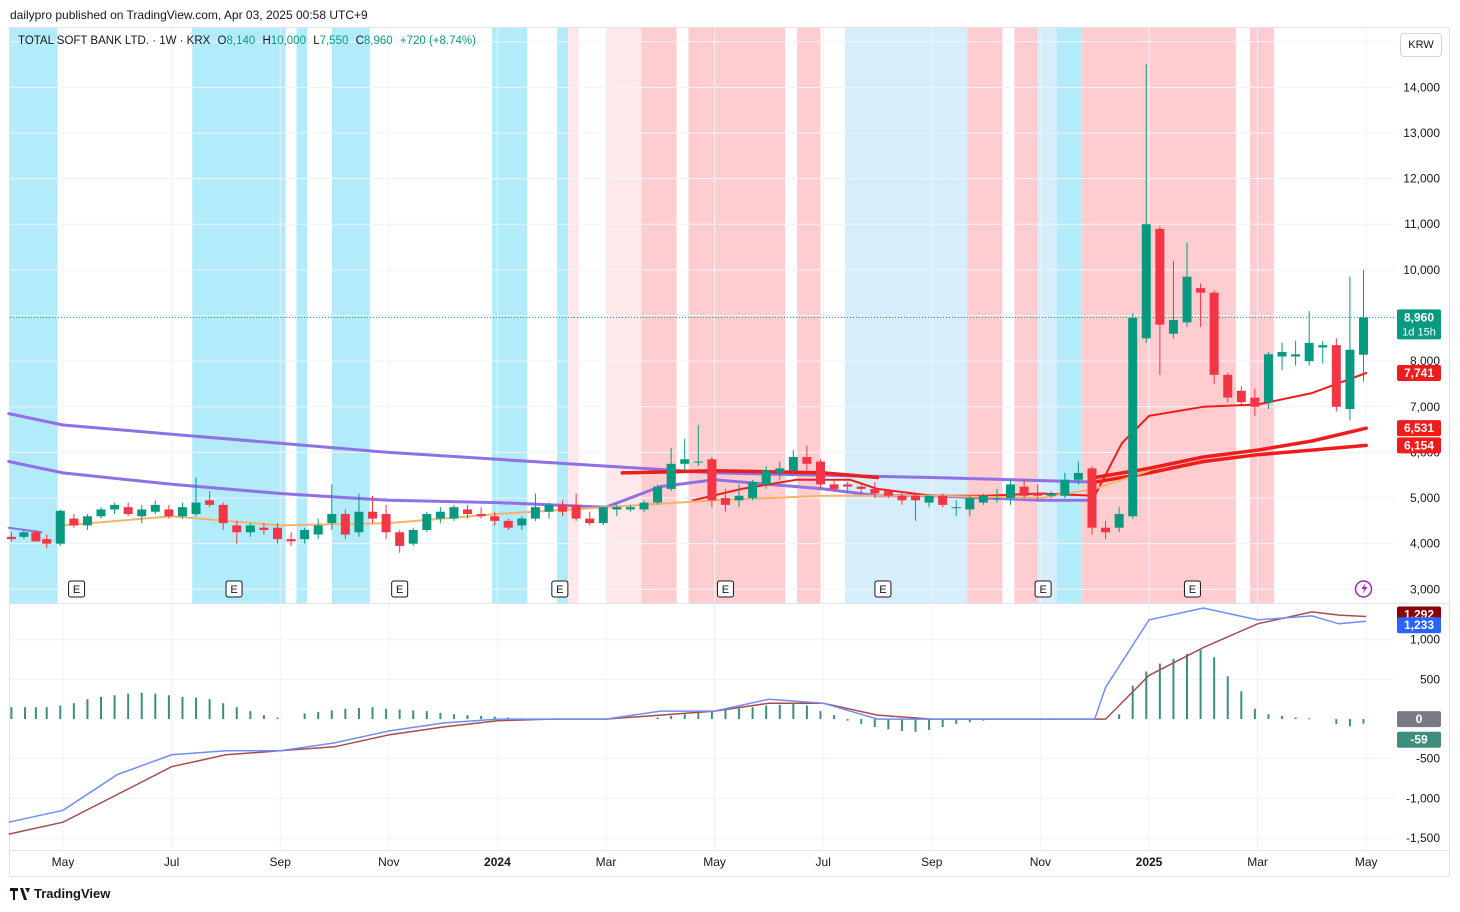 The image size is (1460, 912). What do you see at coordinates (1419, 332) in the screenshot?
I see `last-price-label-countdown: 1d 15h` at bounding box center [1419, 332].